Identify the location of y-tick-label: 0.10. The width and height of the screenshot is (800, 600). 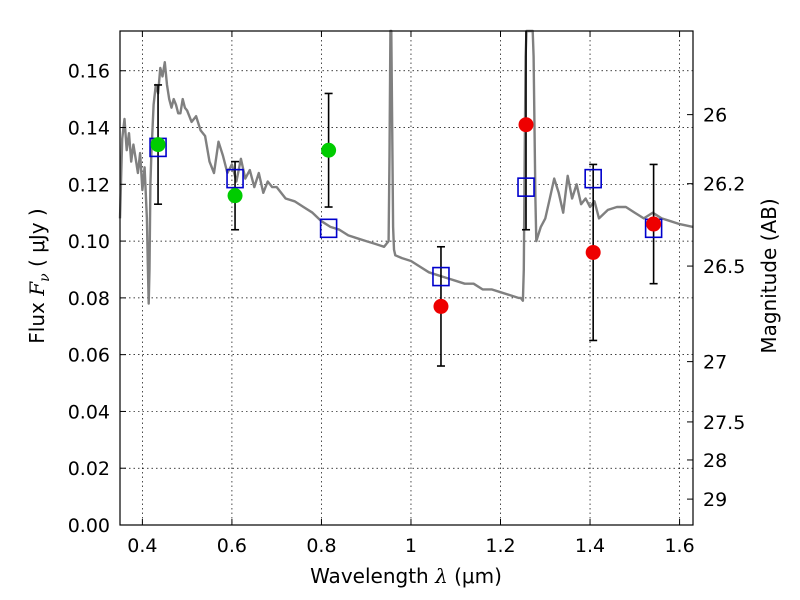
(89, 242).